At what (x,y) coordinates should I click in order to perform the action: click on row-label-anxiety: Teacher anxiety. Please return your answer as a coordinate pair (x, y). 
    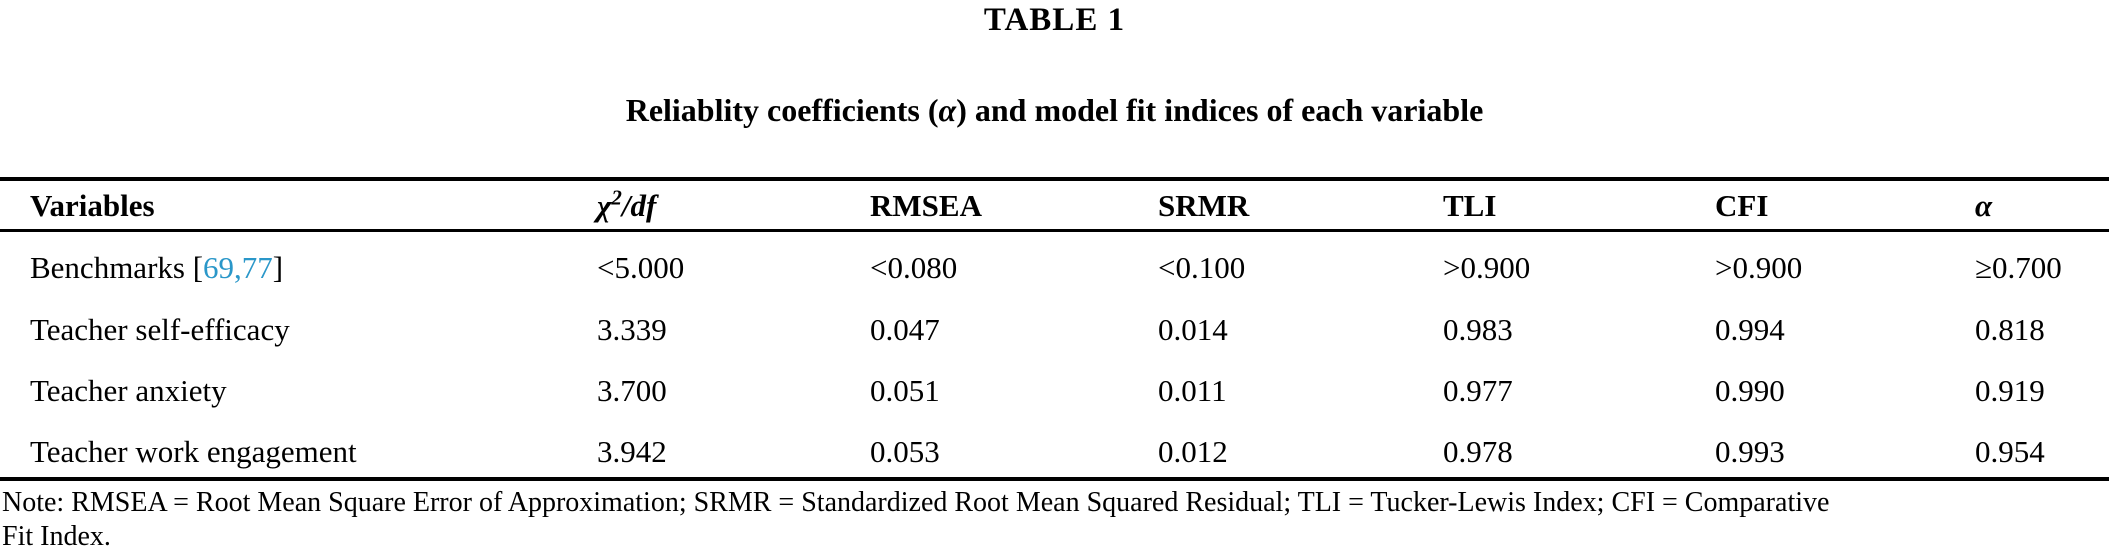
    Looking at the image, I should click on (128, 390).